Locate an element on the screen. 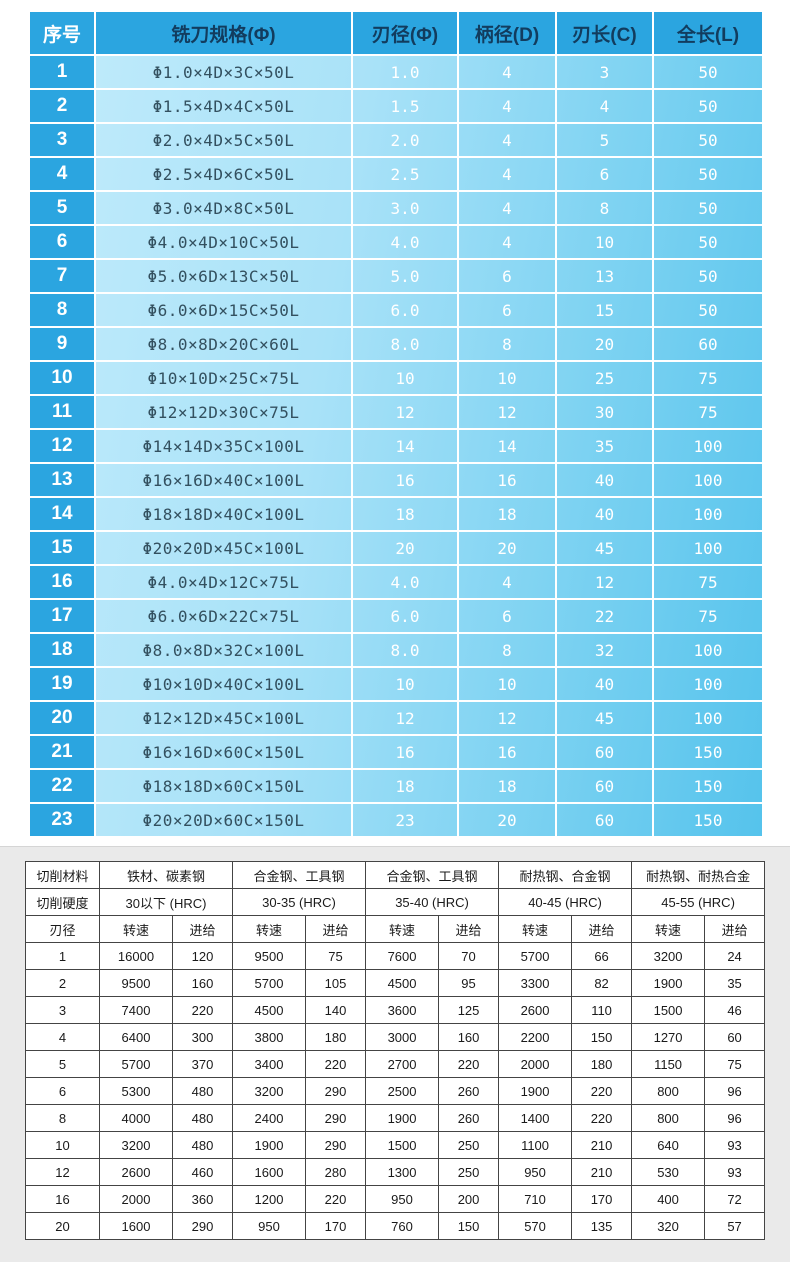 Image resolution: width=790 pixels, height=1282 pixels. spec-row: 5 Φ3.0×4D×8C×50L 3.0 4 8 50 is located at coordinates (396, 208).